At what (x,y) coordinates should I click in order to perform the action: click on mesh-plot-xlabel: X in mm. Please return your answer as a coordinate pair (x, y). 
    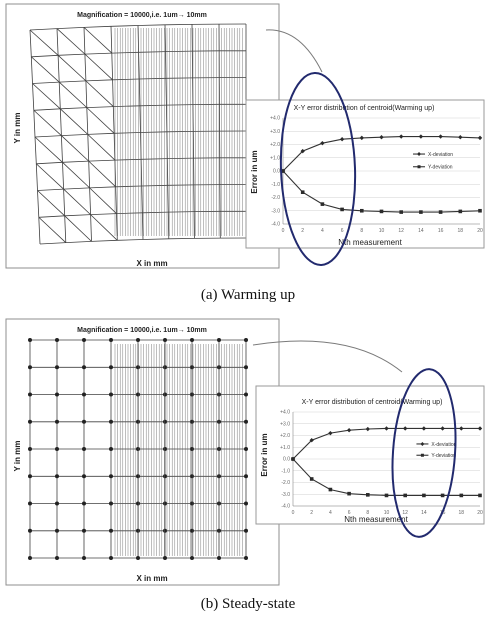
    Looking at the image, I should click on (151, 263).